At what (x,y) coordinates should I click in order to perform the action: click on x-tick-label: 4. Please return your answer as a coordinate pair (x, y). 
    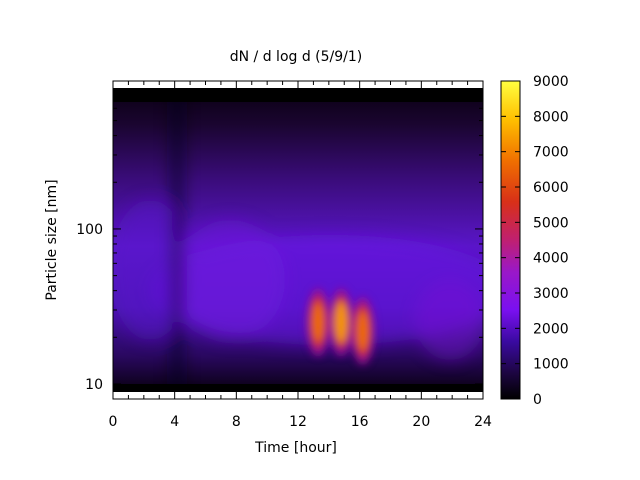
    Looking at the image, I should click on (174, 422).